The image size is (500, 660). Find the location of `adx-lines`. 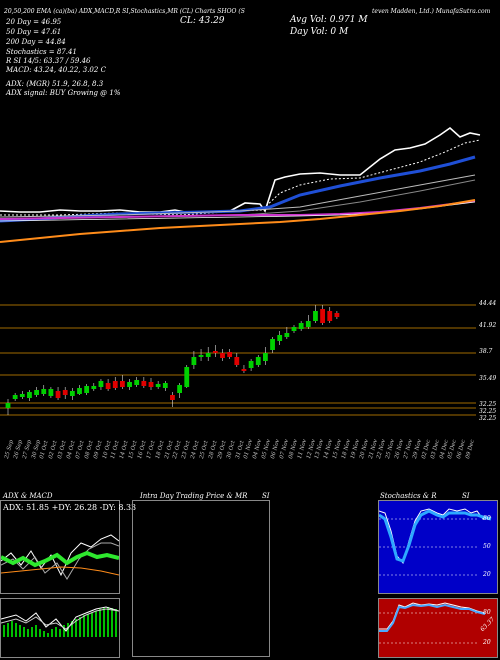

adx-lines is located at coordinates (60, 557).